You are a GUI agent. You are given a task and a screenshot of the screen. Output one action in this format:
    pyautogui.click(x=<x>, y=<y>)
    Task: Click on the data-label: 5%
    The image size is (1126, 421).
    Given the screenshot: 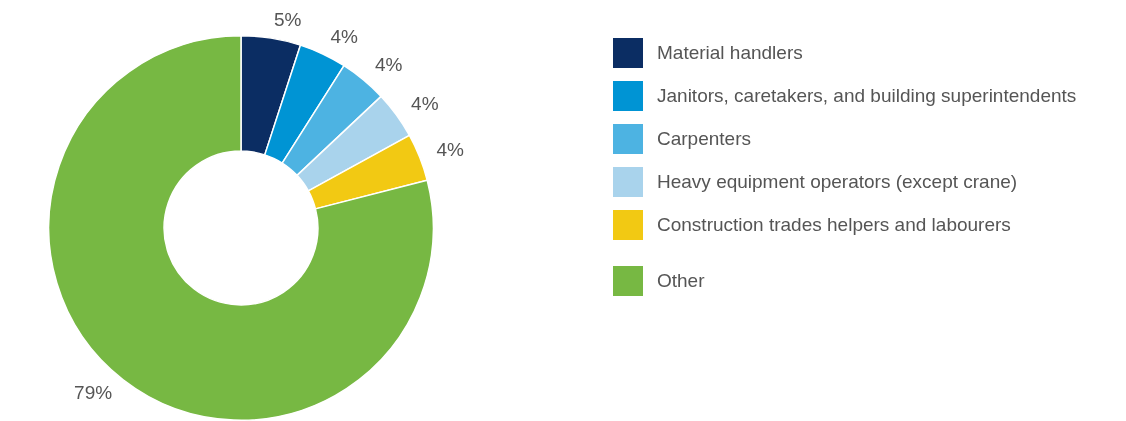 What is the action you would take?
    pyautogui.click(x=287, y=19)
    